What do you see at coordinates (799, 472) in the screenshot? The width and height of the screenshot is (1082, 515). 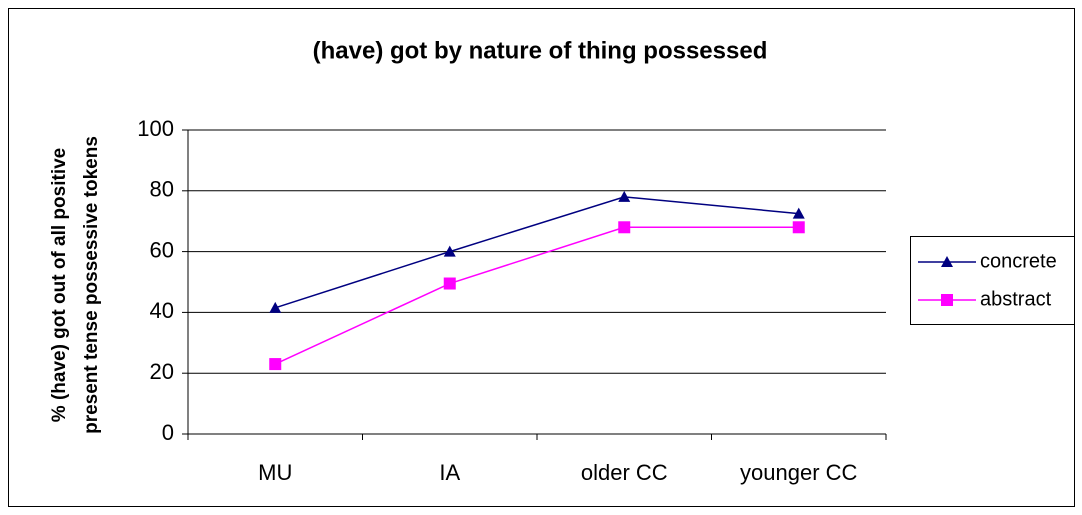 I see `x-tick-label: younger CC` at bounding box center [799, 472].